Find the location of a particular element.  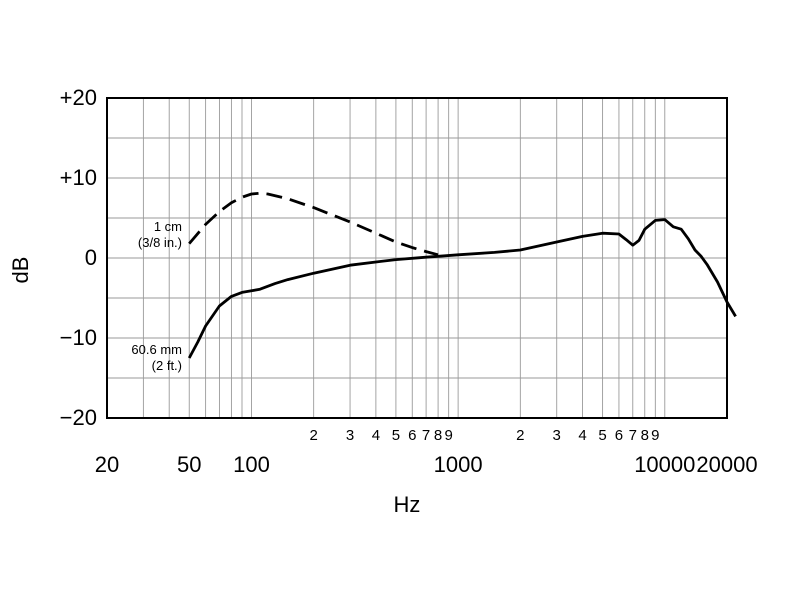

series-line-dashed is located at coordinates (313, 224).